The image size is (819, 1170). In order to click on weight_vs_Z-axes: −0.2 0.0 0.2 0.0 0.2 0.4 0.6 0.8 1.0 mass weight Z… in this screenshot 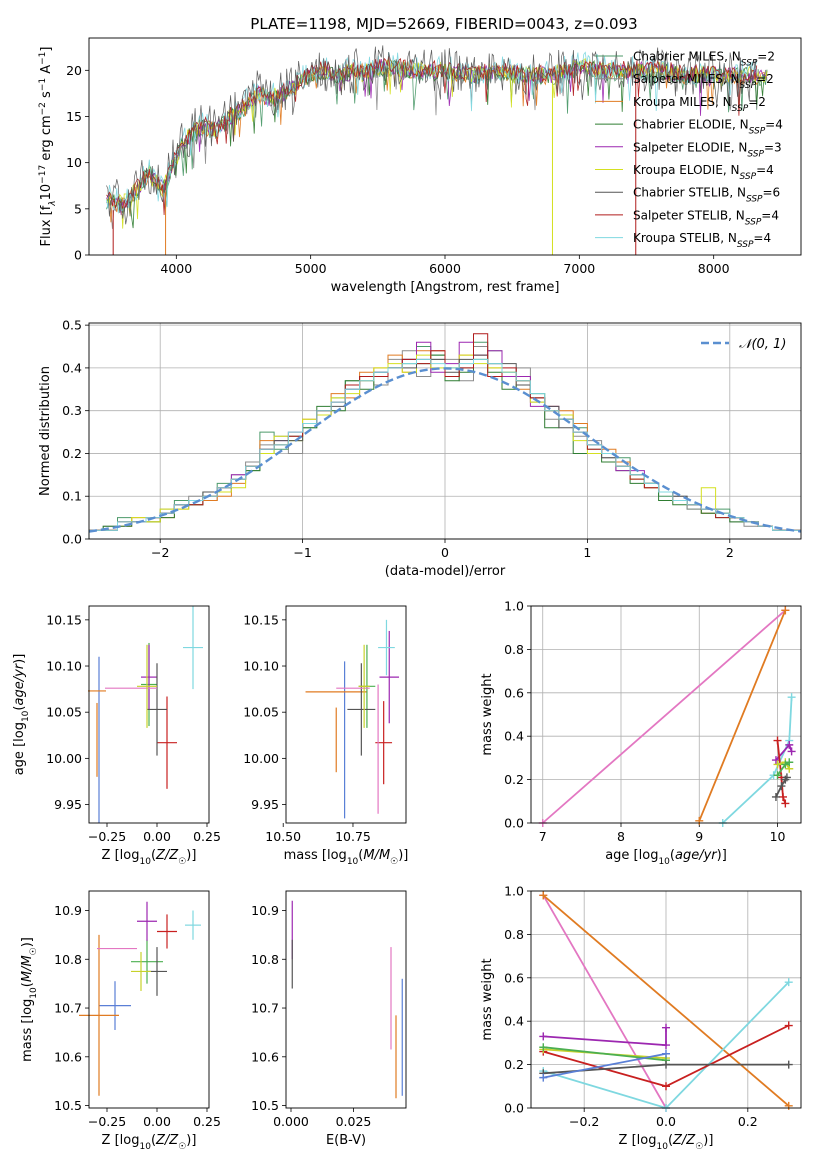, I will do `click(641, 1018)`.